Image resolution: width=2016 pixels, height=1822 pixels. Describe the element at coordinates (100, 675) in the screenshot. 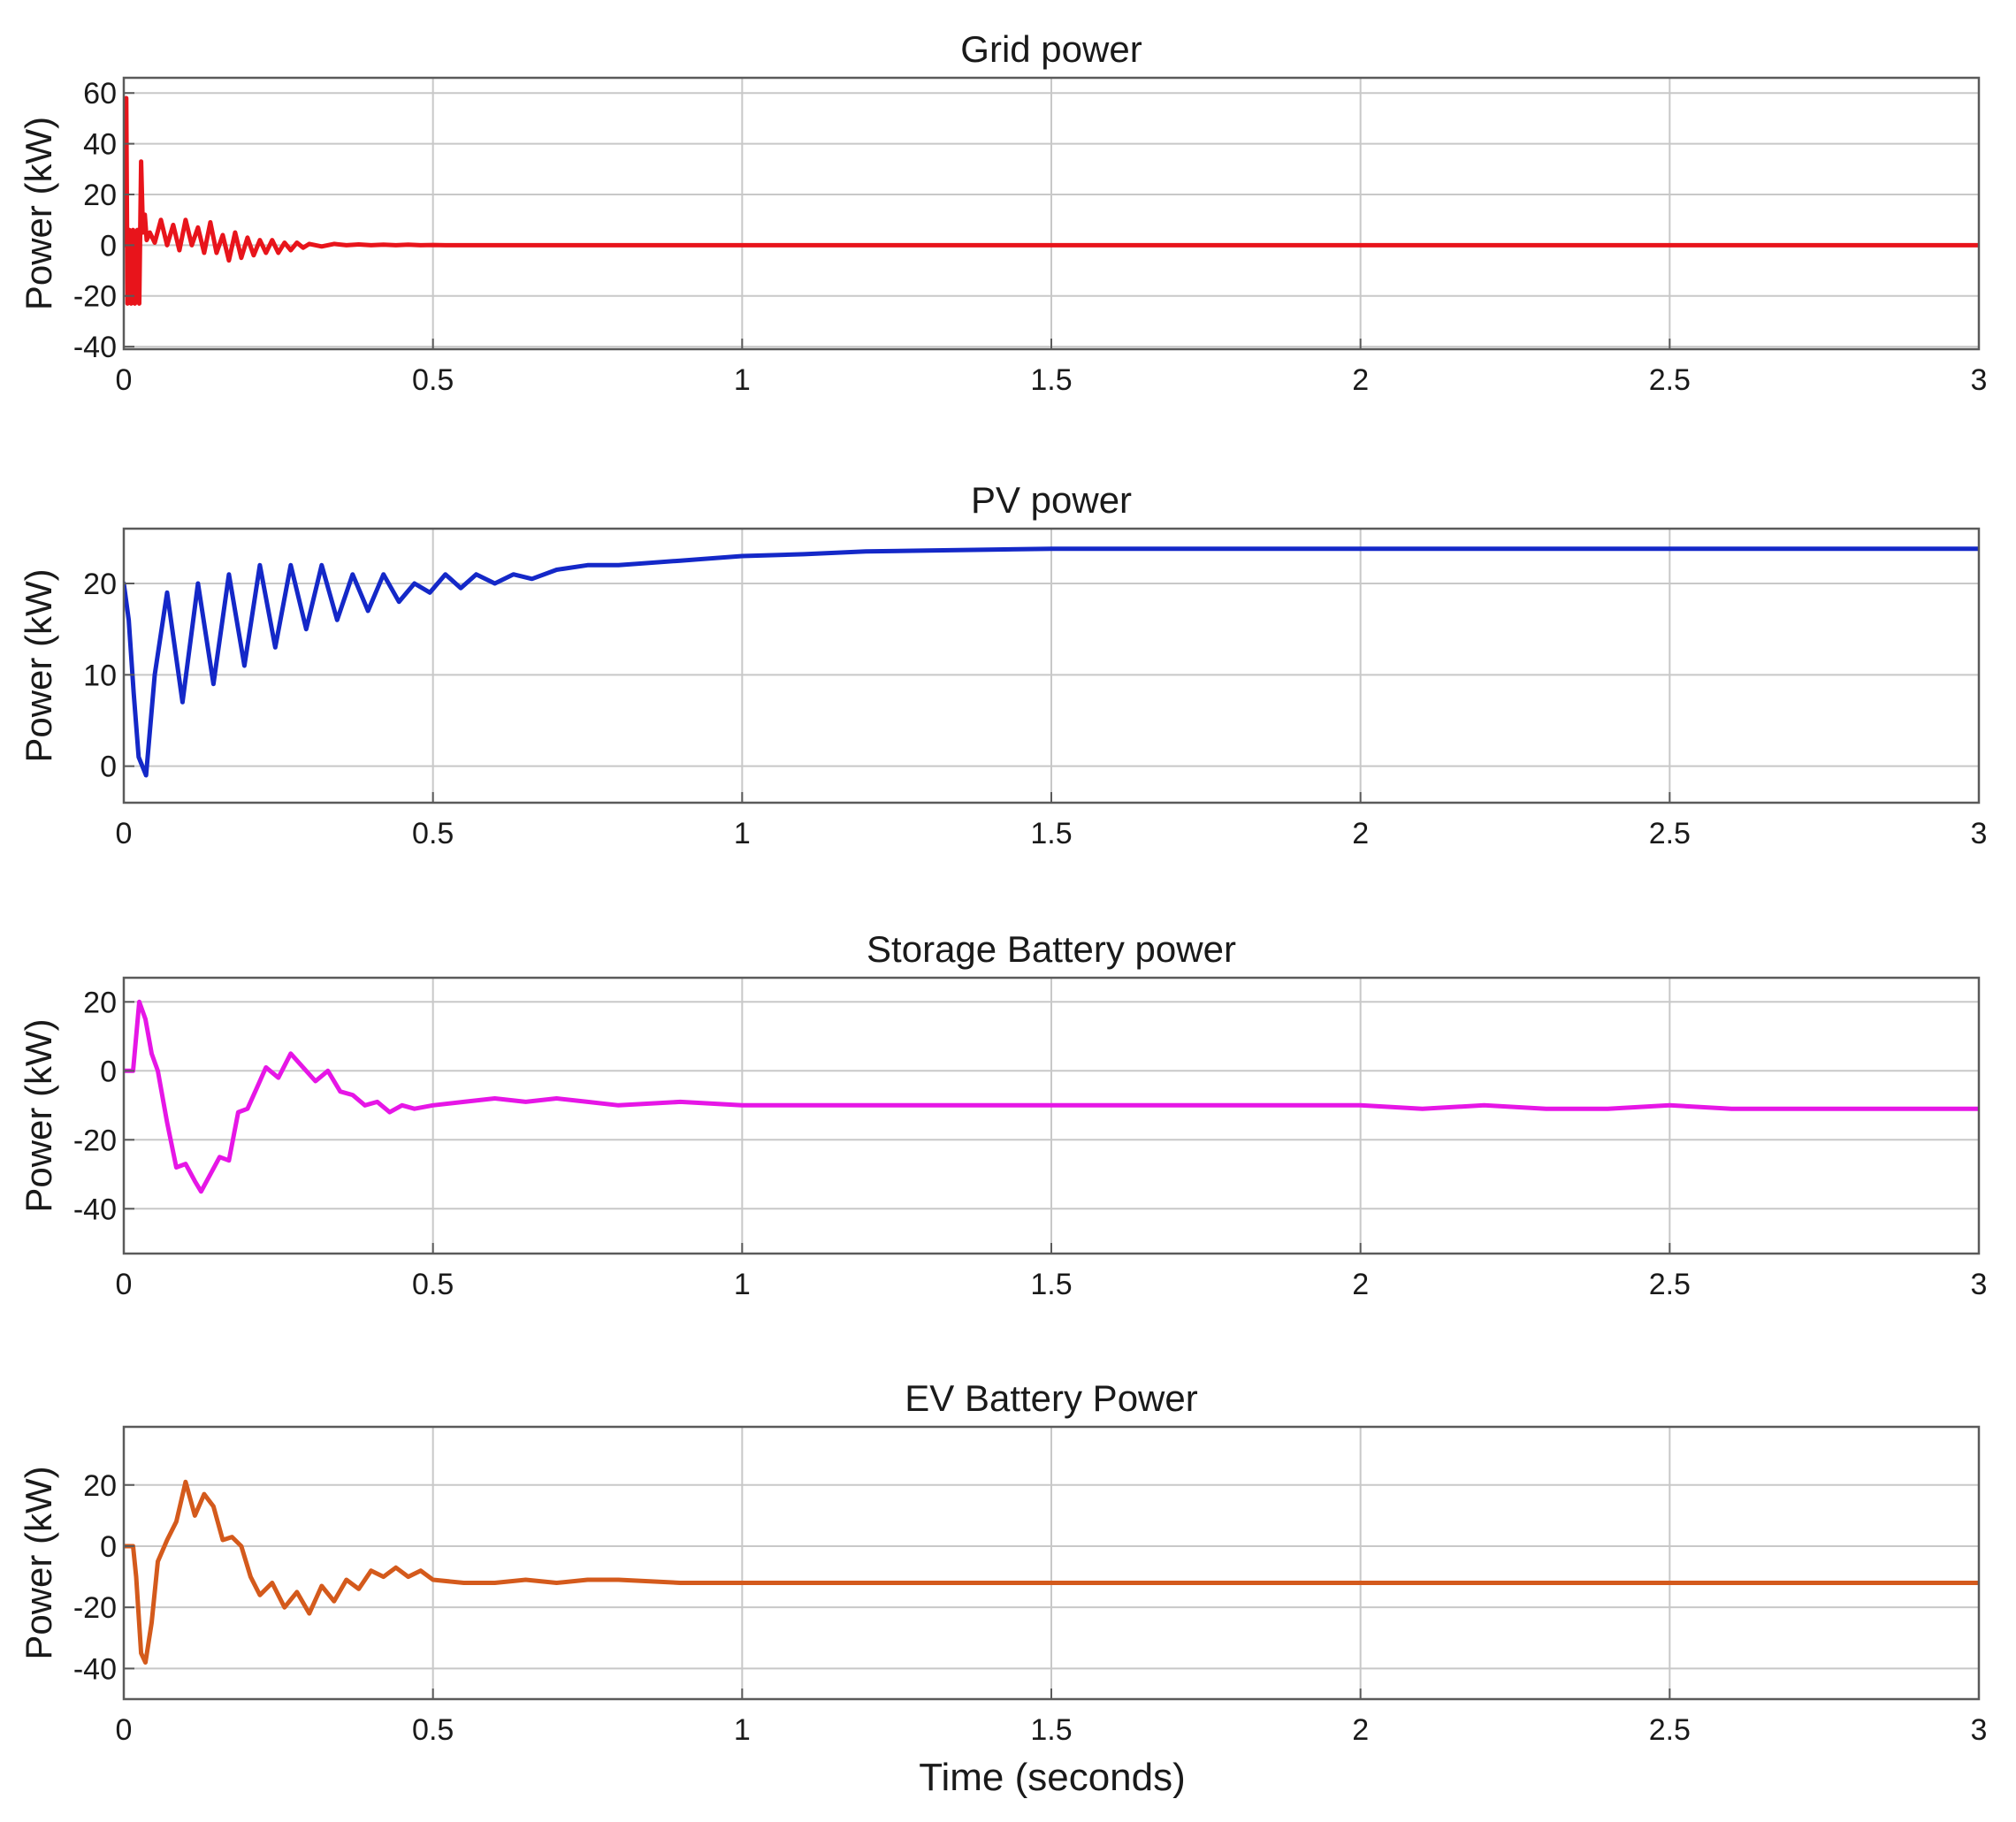

I see `y-tick-label: 10` at that location.